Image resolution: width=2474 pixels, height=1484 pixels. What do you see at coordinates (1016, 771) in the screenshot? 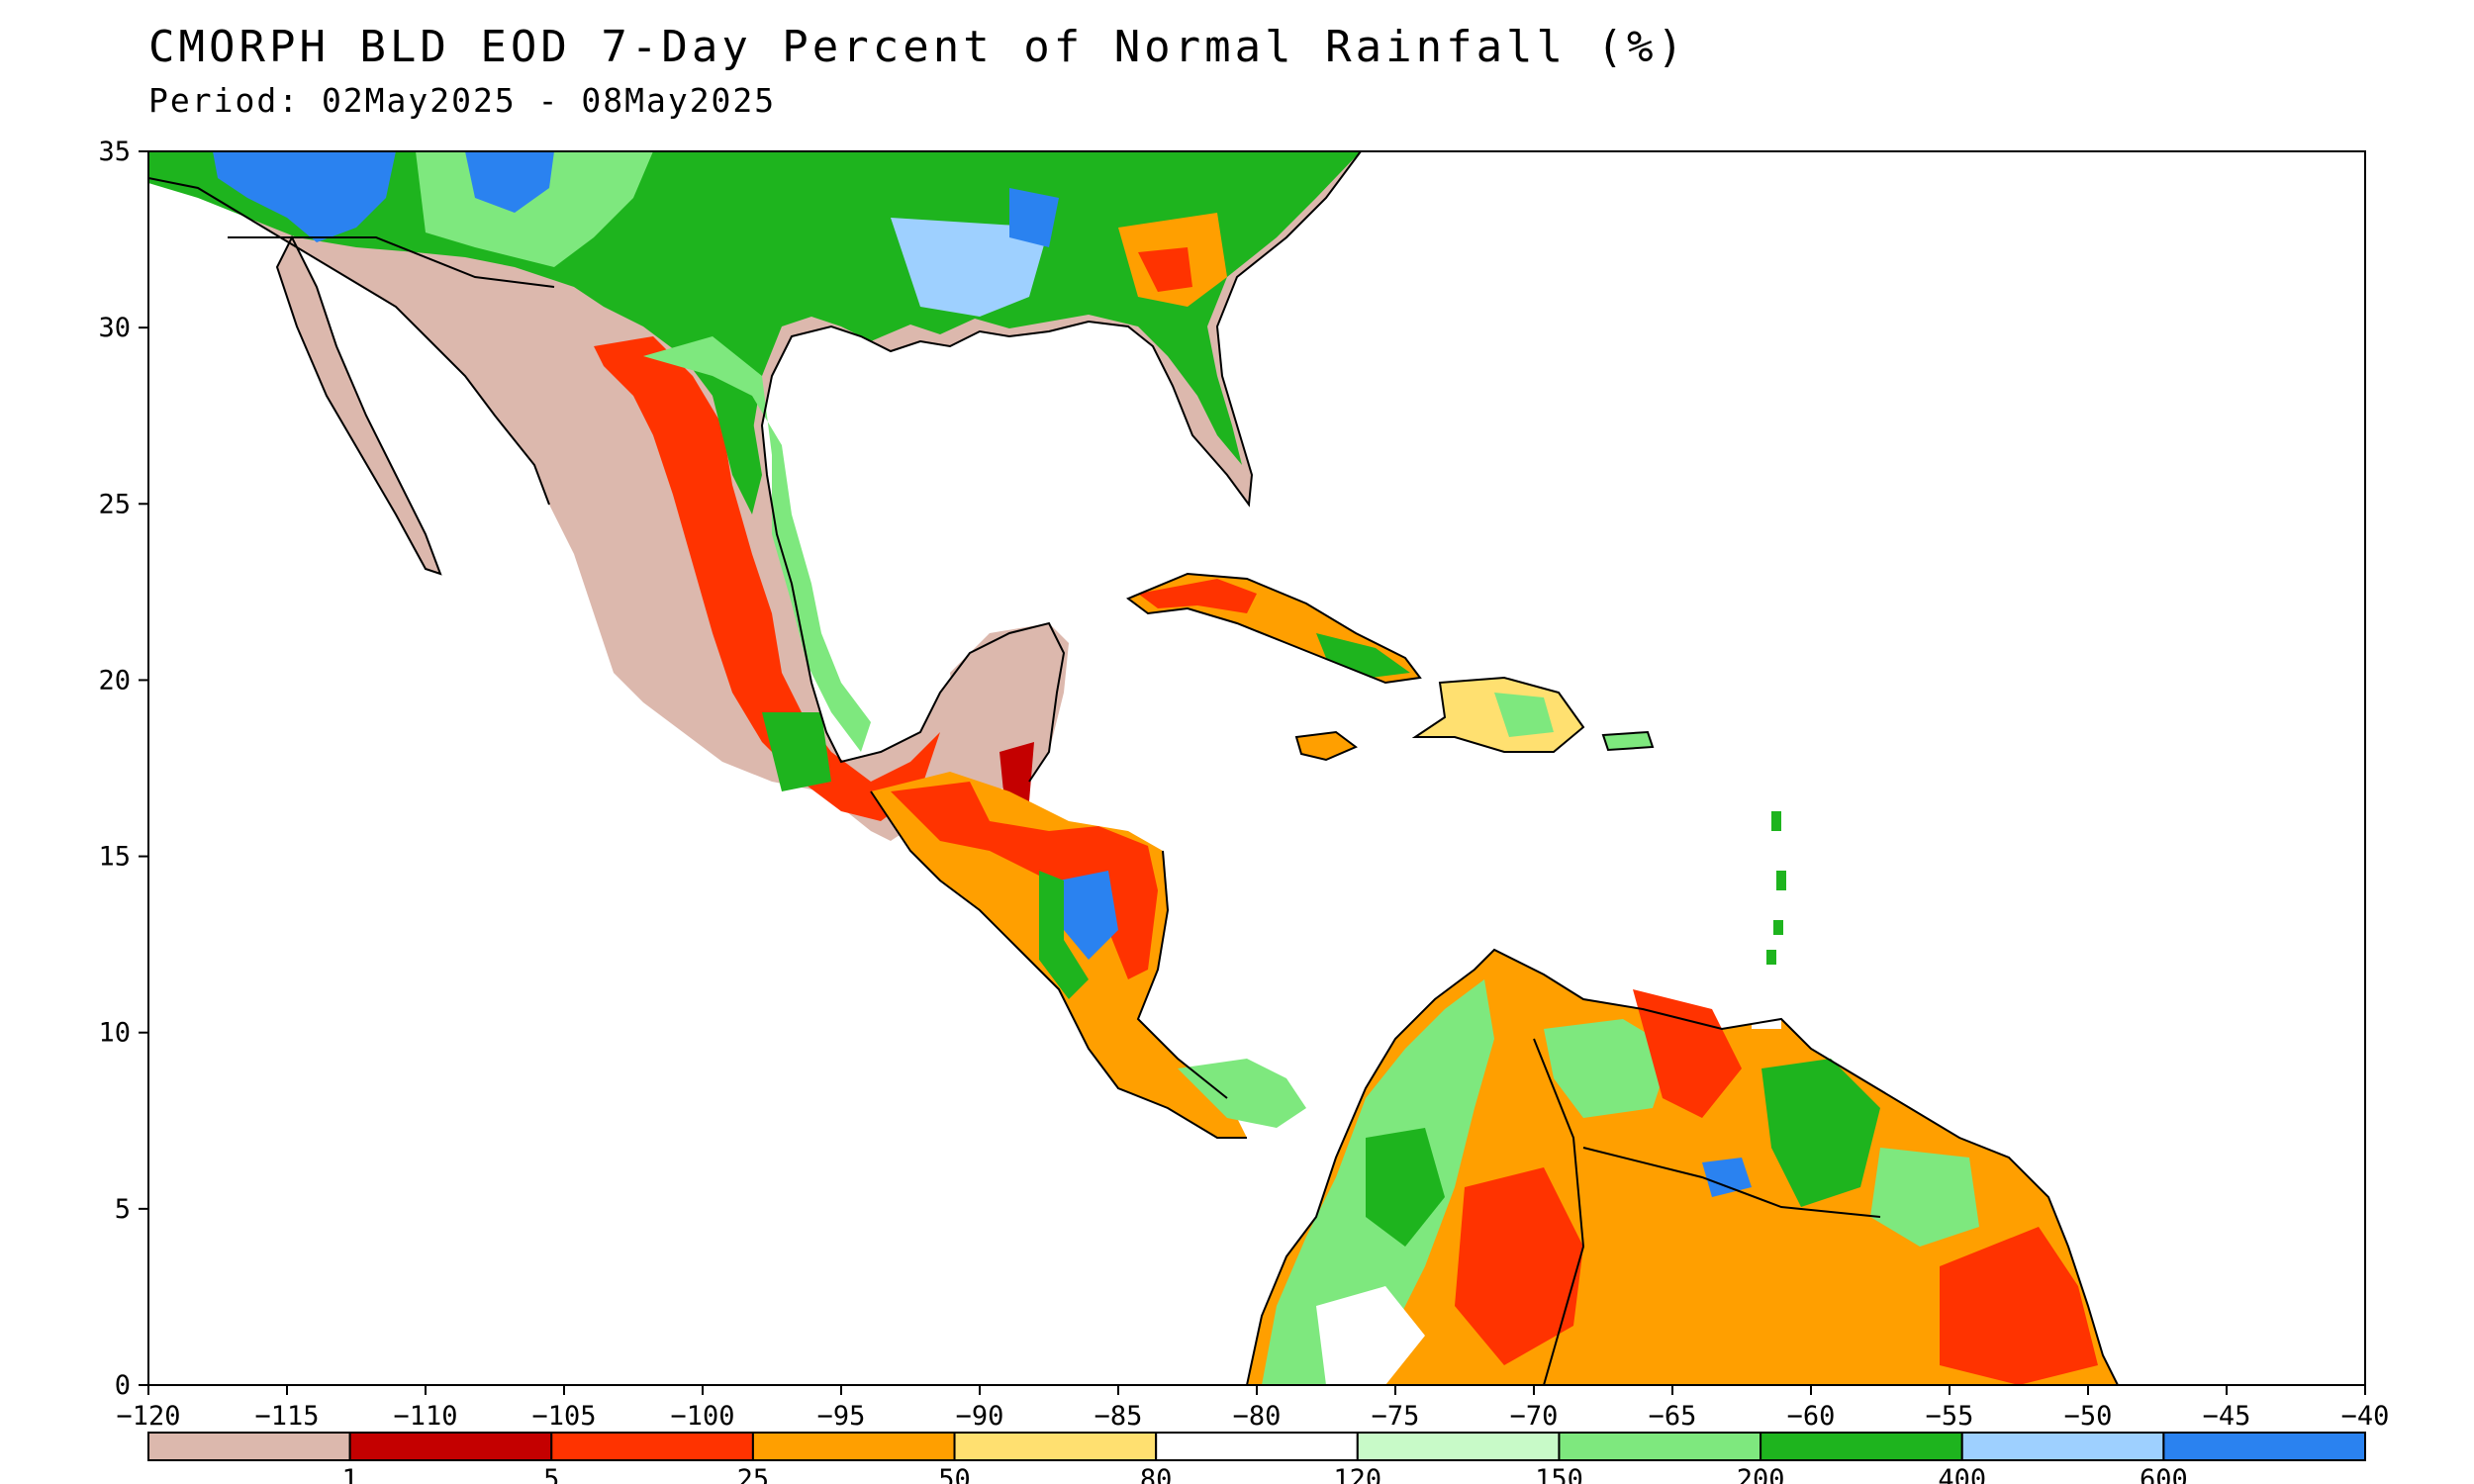
I see `dry-red-yucatan` at bounding box center [1016, 771].